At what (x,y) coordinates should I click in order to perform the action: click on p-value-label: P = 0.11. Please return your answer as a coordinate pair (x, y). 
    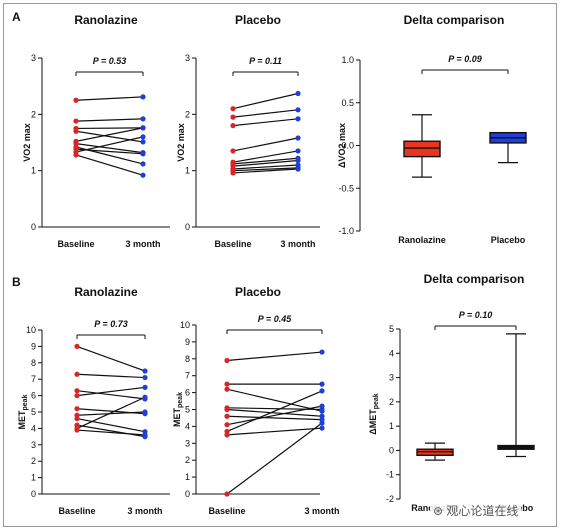
    Looking at the image, I should click on (265, 61).